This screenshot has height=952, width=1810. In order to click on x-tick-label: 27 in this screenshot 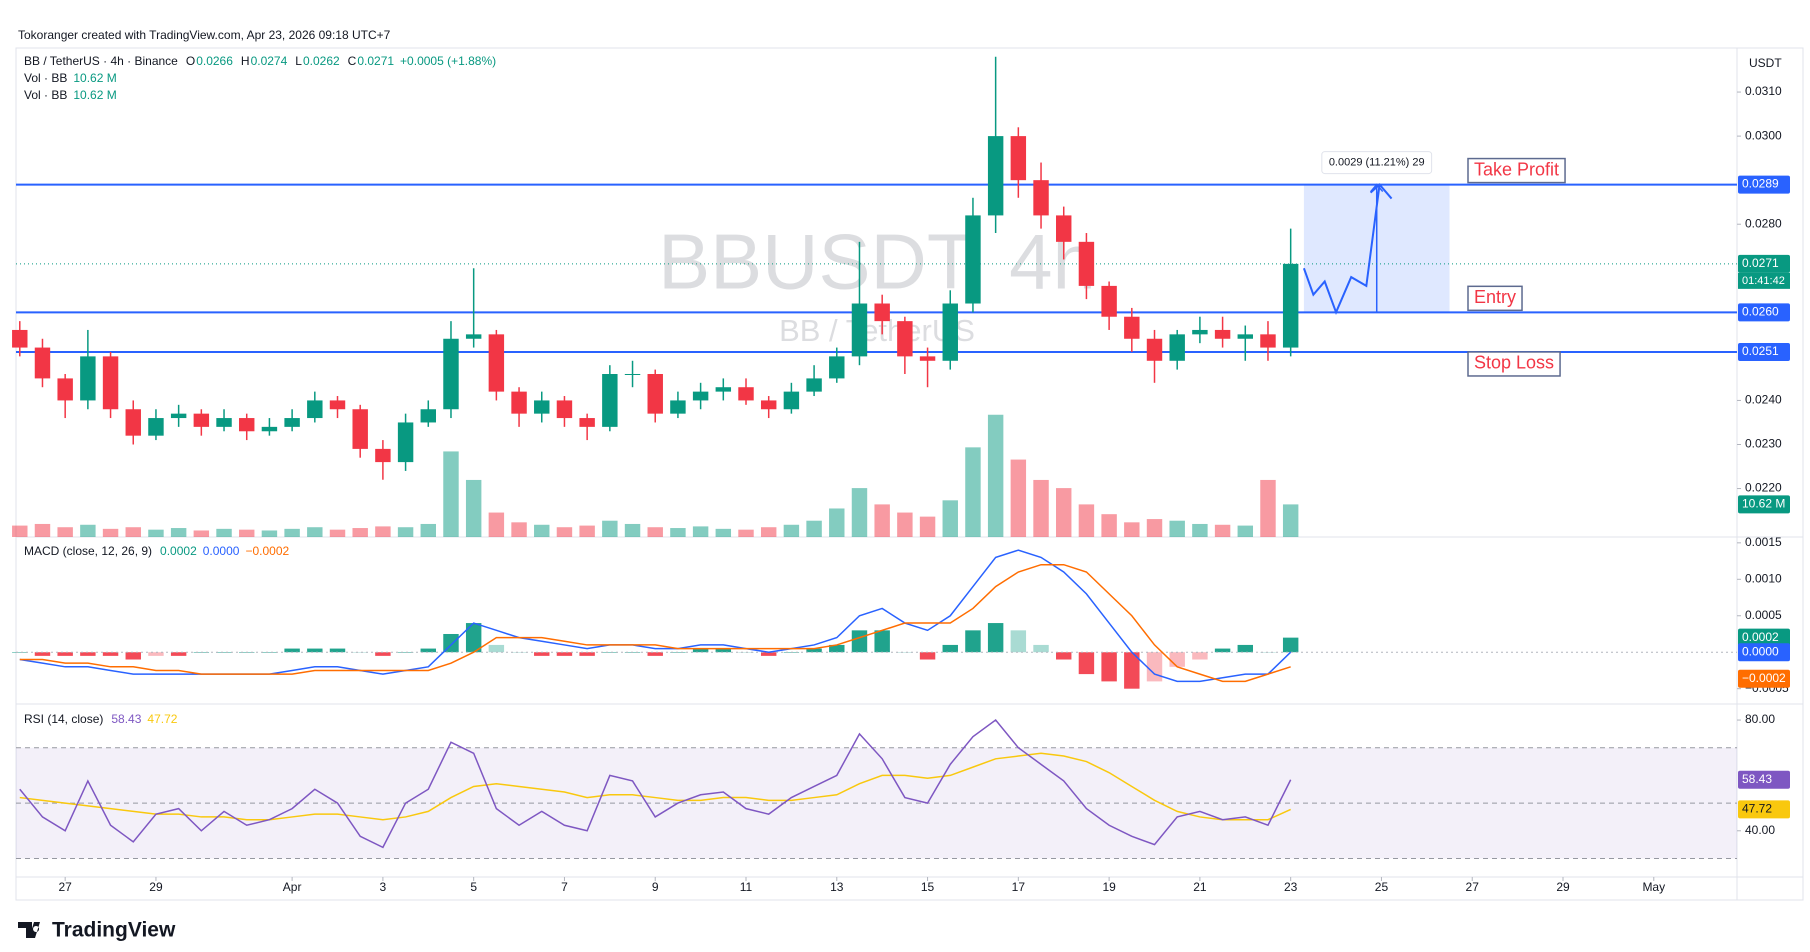, I will do `click(1473, 887)`.